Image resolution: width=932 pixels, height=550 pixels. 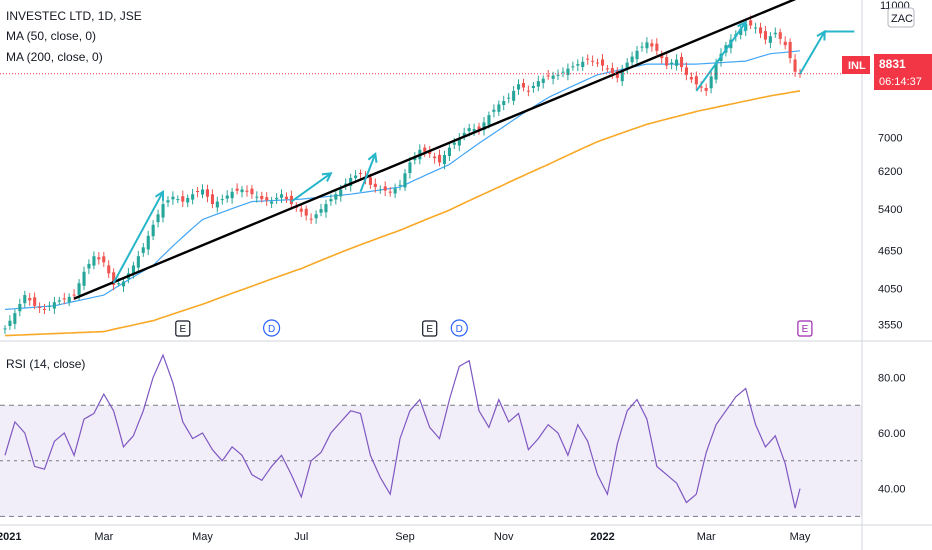 I want to click on x-tick-label: Jul, so click(x=301, y=537).